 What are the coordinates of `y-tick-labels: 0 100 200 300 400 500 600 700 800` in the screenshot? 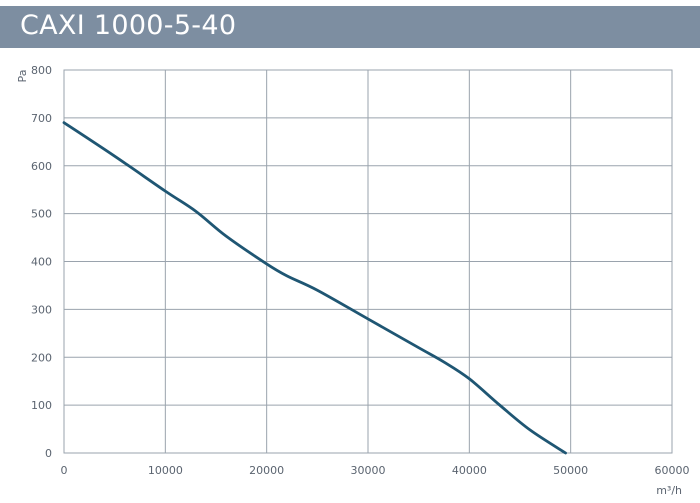 It's located at (41, 262).